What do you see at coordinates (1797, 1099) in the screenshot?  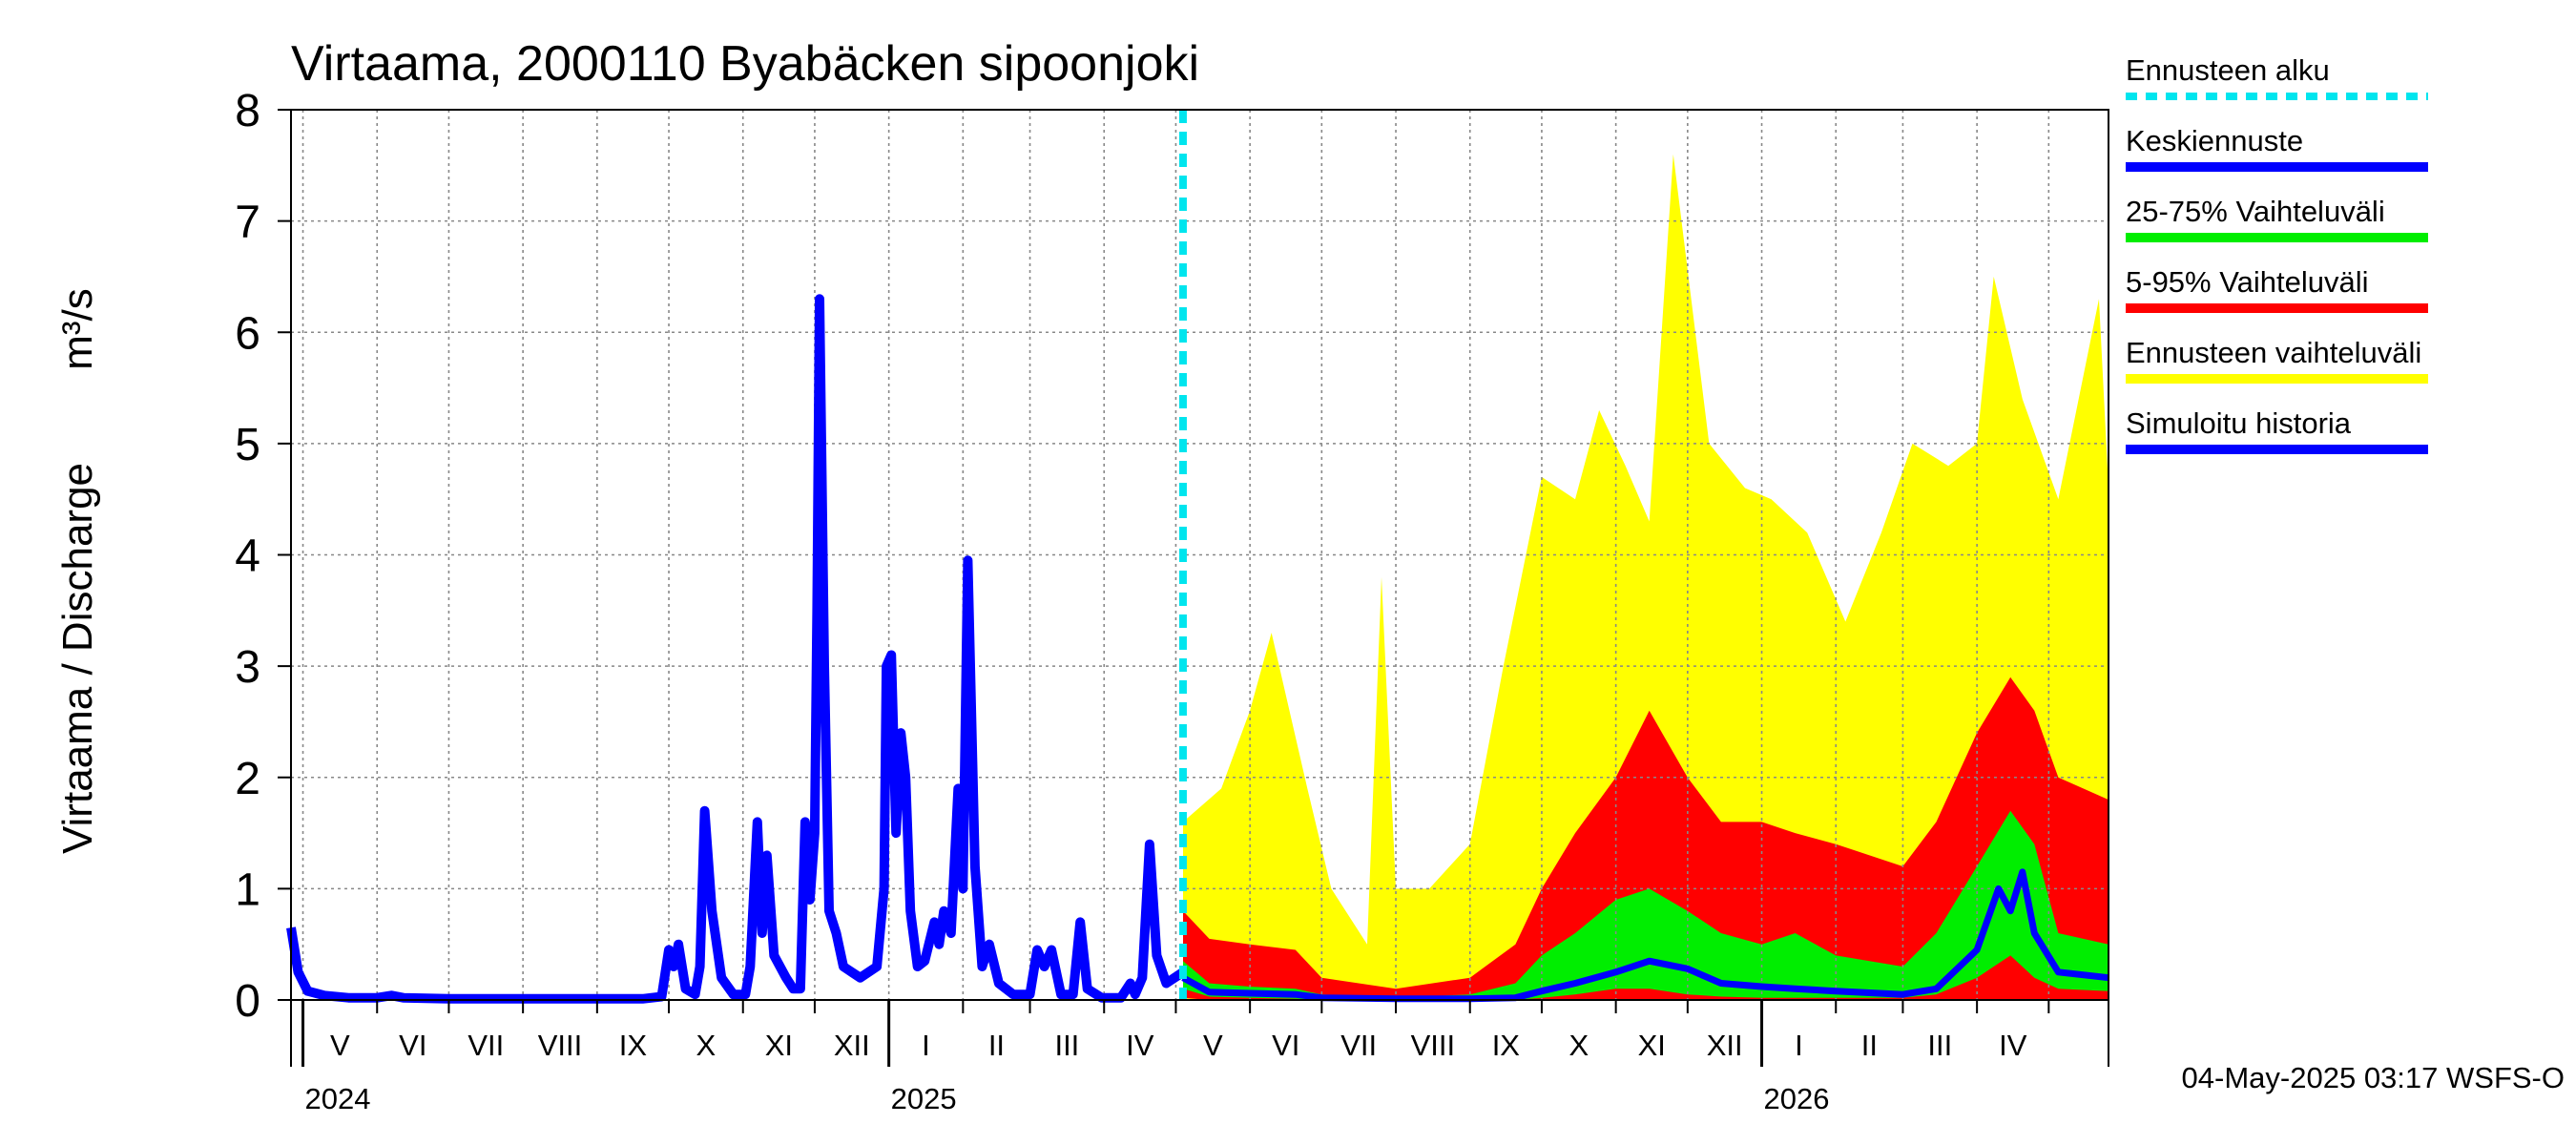 I see `x-year-label: 2026` at bounding box center [1797, 1099].